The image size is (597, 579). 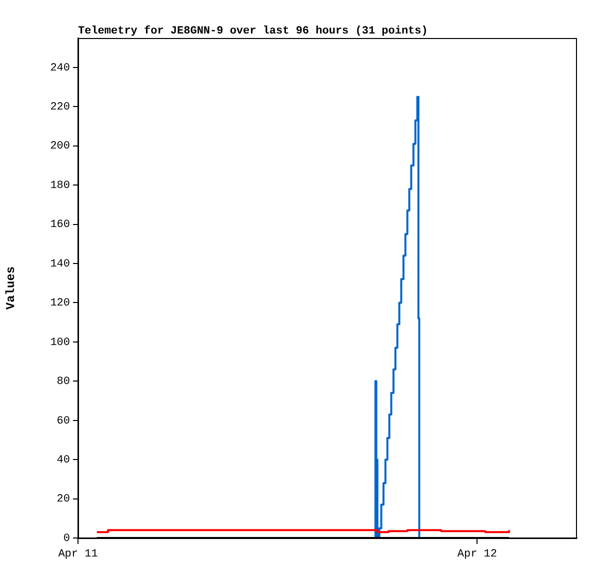 I want to click on y-tick-label: 180, so click(x=60, y=186).